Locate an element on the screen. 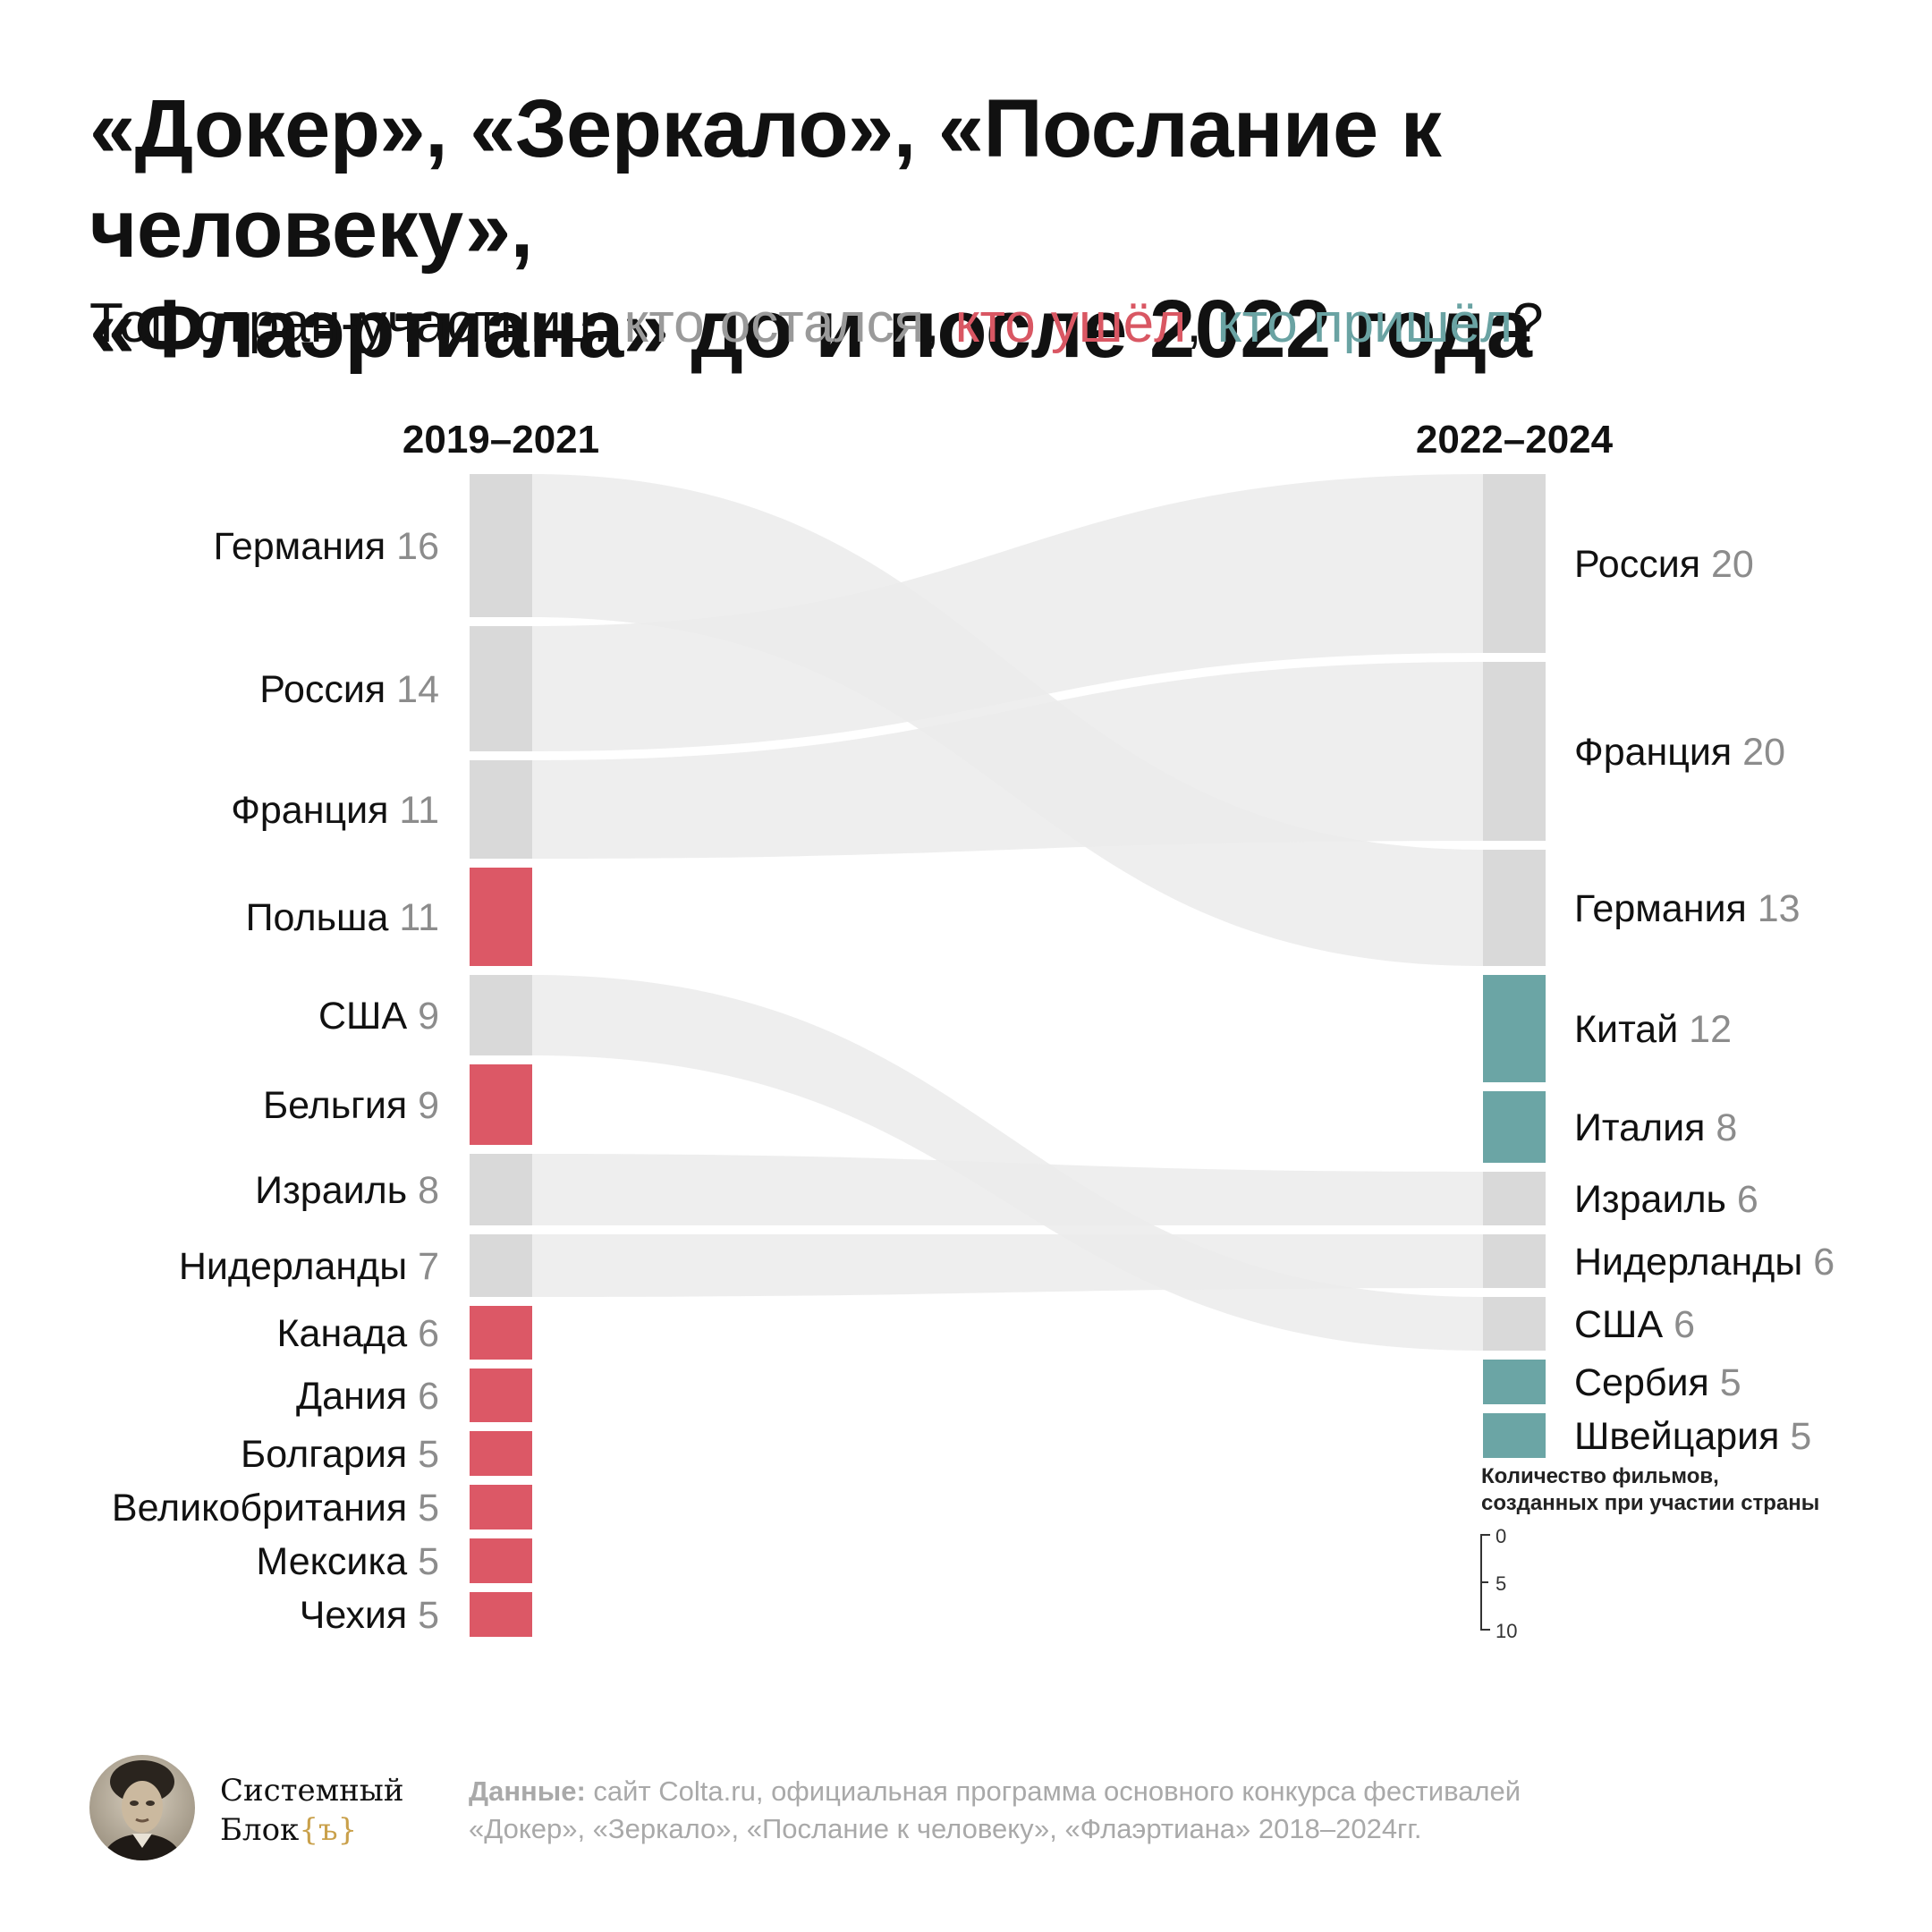  right-label-value-3: 12 is located at coordinates (1710, 1029).